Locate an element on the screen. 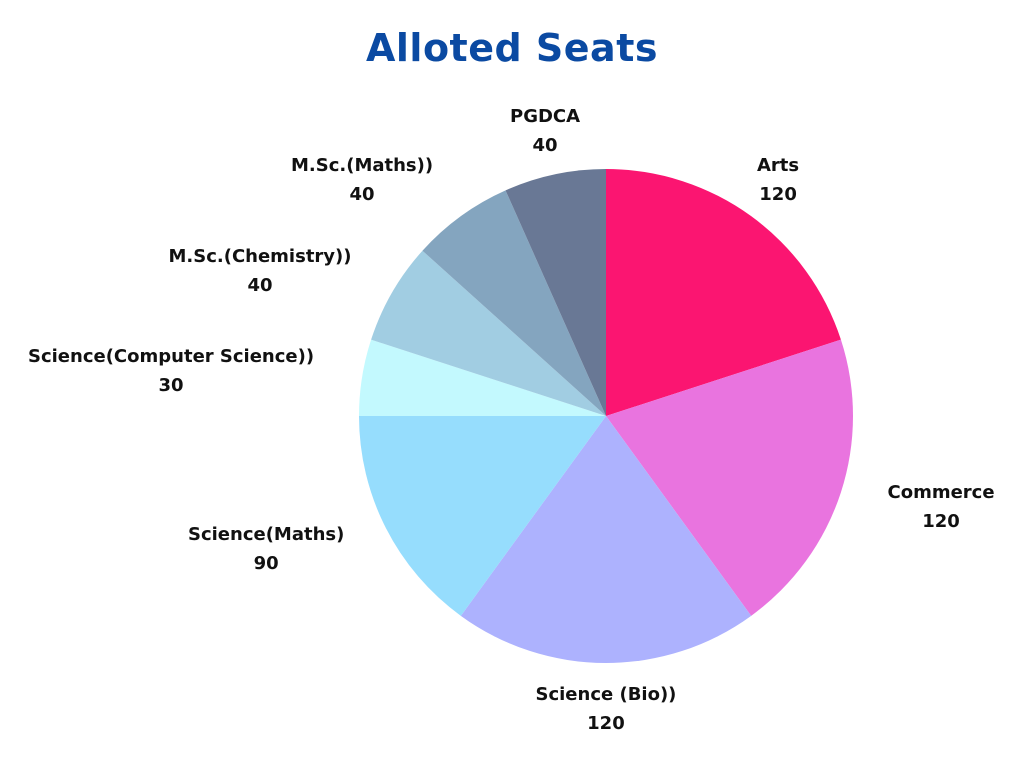 The height and width of the screenshot is (768, 1024). slice-label-name: Science(Computer Science)) is located at coordinates (171, 356).